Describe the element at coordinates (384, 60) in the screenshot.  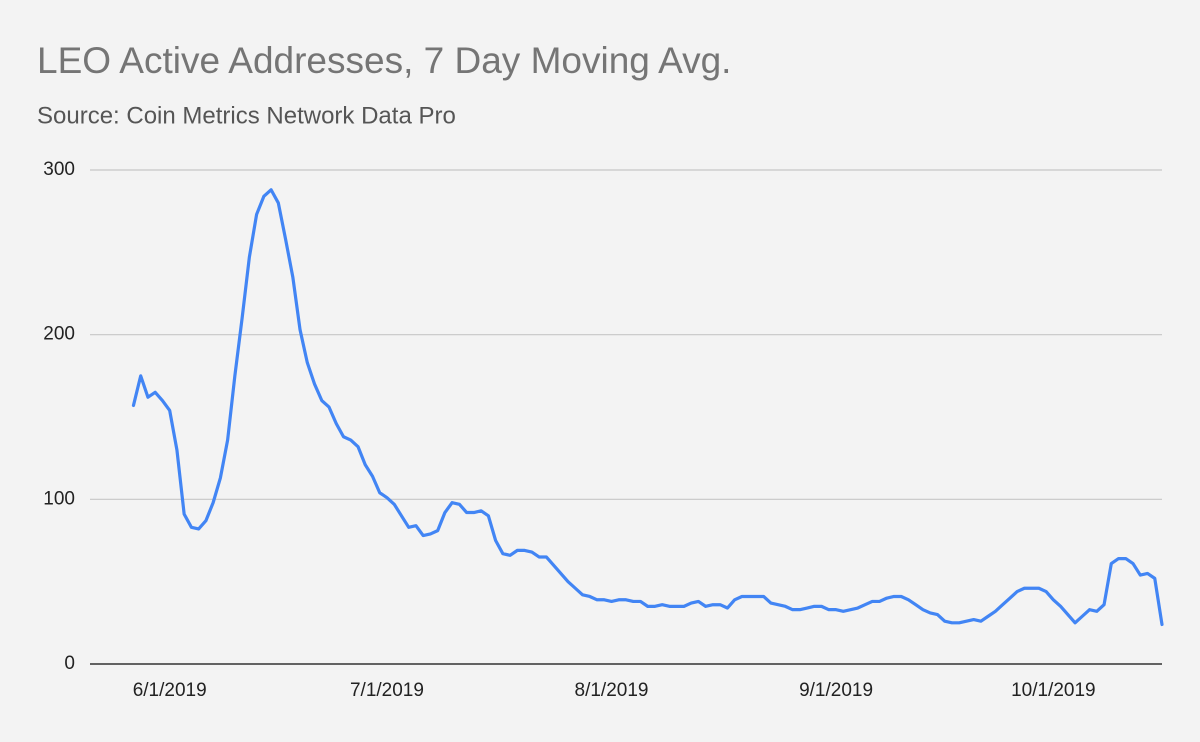
I see `chart-title: LEO Active Addresses, 7 Day Moving Avg.` at that location.